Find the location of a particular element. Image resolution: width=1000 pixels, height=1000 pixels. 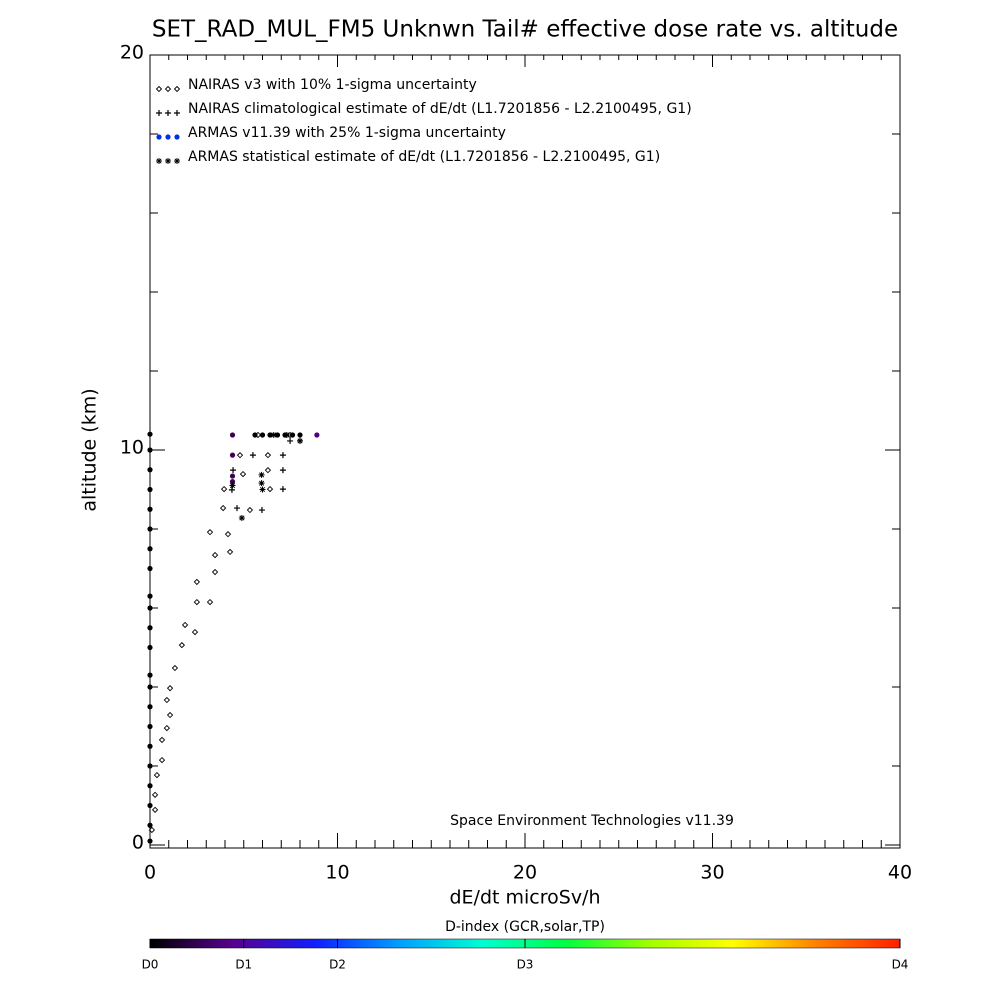

colorbar-tick-label: D1 is located at coordinates (243, 965).